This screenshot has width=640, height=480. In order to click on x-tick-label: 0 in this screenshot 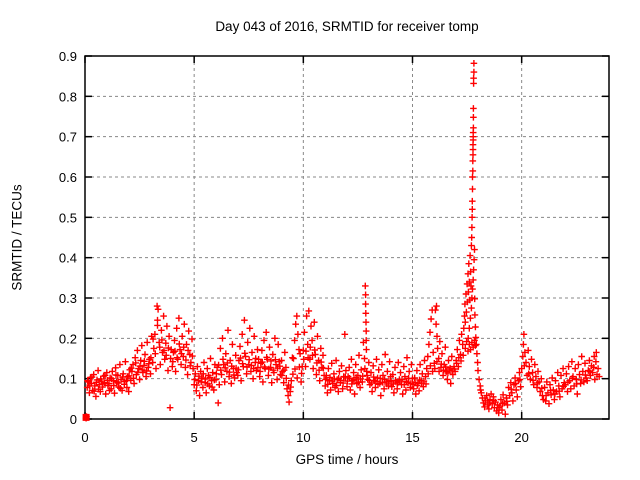, I will do `click(84, 437)`.